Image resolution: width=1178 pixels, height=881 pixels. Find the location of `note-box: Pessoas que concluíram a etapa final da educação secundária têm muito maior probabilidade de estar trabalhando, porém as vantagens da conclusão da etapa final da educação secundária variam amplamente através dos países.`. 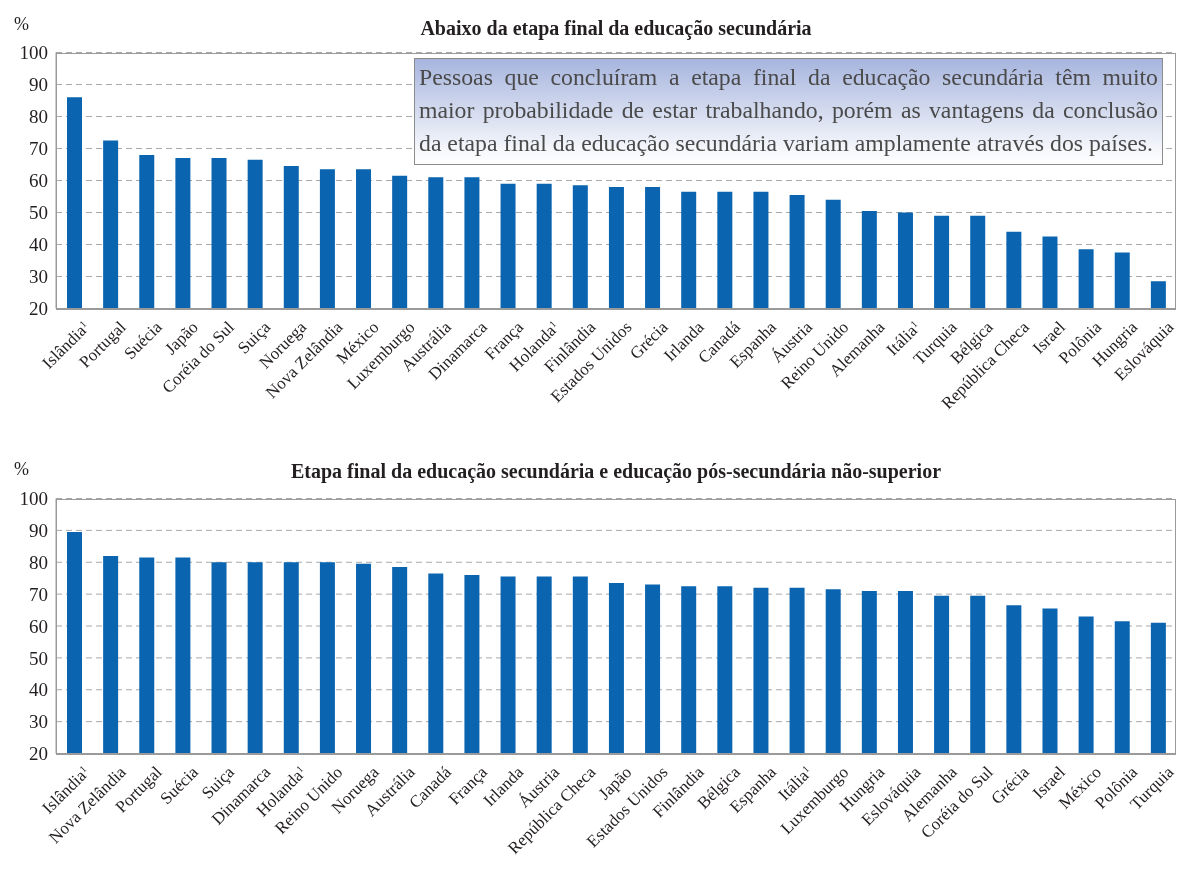

note-box: Pessoas que concluíram a etapa final da educação secundária têm muito maior probabilidade de estar trabalhando, porém as vantagens da conclusão da etapa final da educação secundária variam amplamente através dos países. is located at coordinates (788, 111).